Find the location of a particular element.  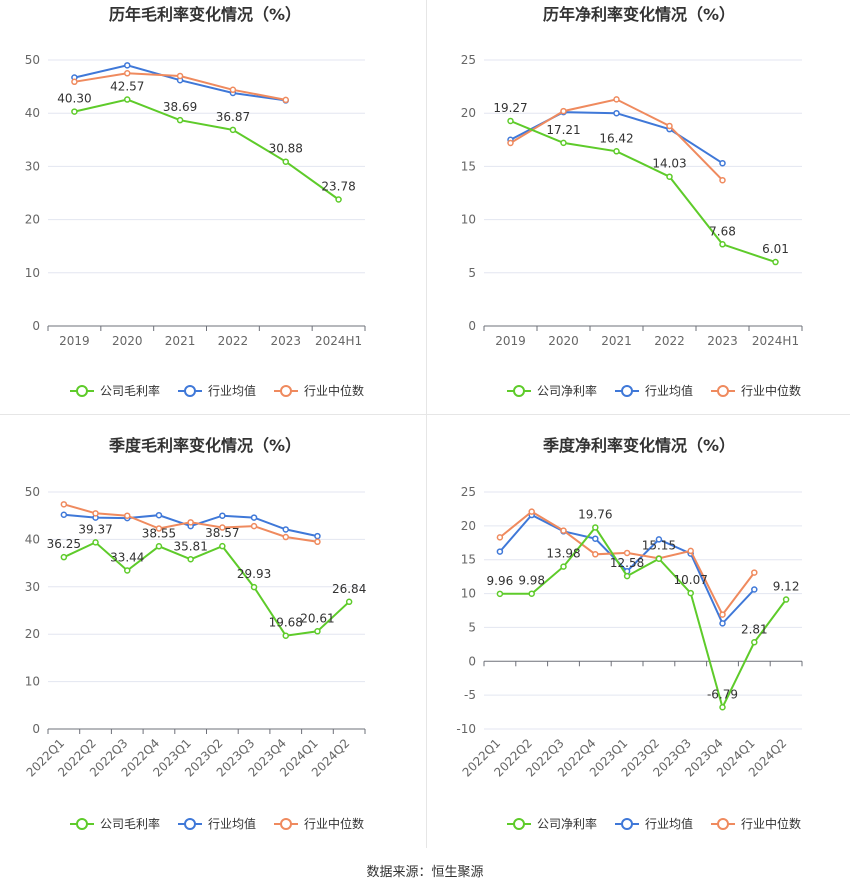

data-label: 29.93 is located at coordinates (254, 574).